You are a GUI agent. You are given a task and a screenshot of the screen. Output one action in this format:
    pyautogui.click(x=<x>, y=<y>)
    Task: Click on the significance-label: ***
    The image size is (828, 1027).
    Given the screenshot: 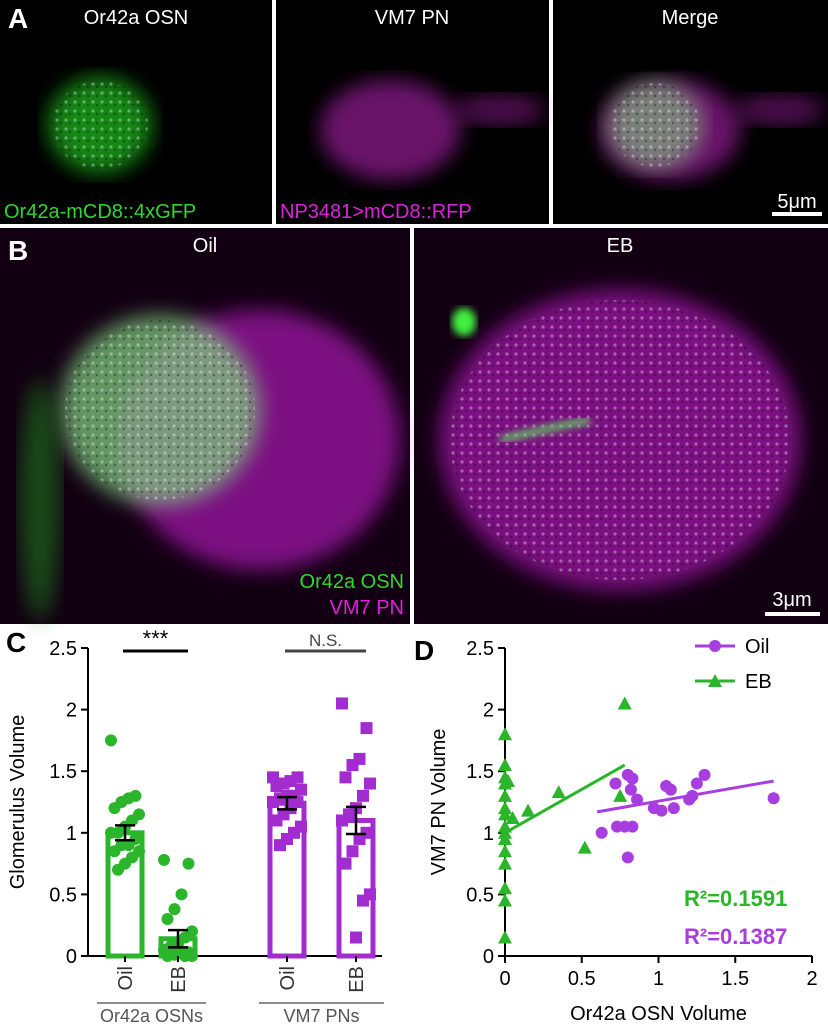 What is the action you would take?
    pyautogui.click(x=156, y=638)
    